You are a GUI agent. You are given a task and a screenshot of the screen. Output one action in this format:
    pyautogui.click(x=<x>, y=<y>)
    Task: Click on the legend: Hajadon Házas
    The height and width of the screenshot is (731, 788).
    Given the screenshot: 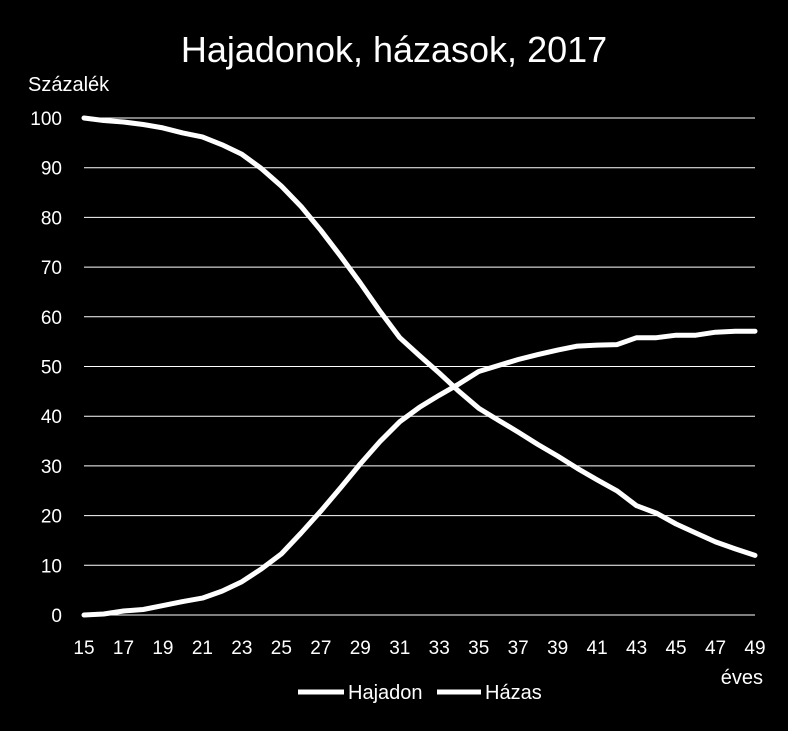 What is the action you would take?
    pyautogui.click(x=420, y=693)
    